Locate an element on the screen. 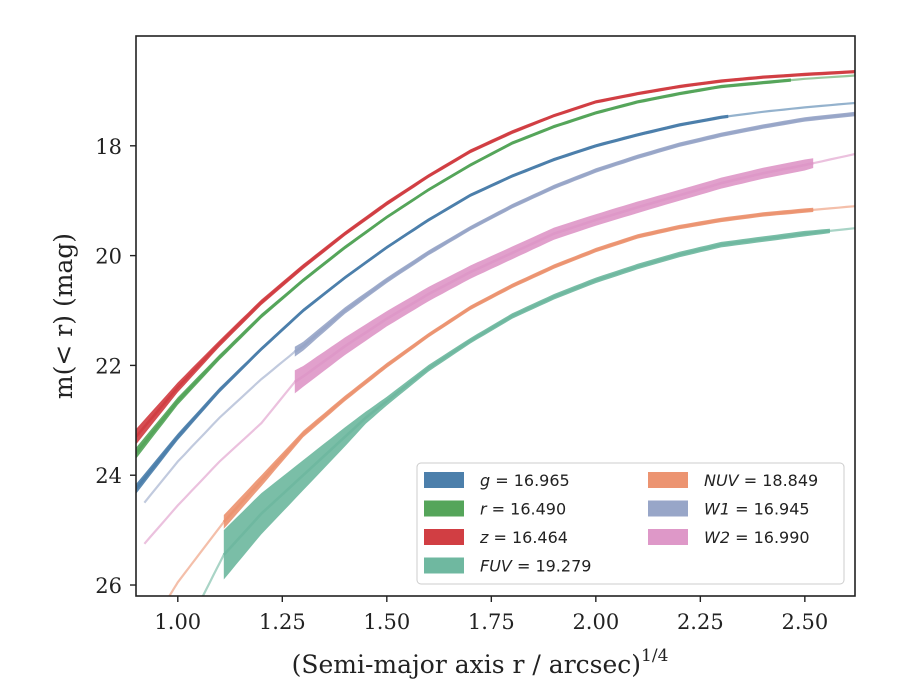 Image resolution: width=900 pixels, height=700 pixels. legend-value: = 16.965 is located at coordinates (530, 480).